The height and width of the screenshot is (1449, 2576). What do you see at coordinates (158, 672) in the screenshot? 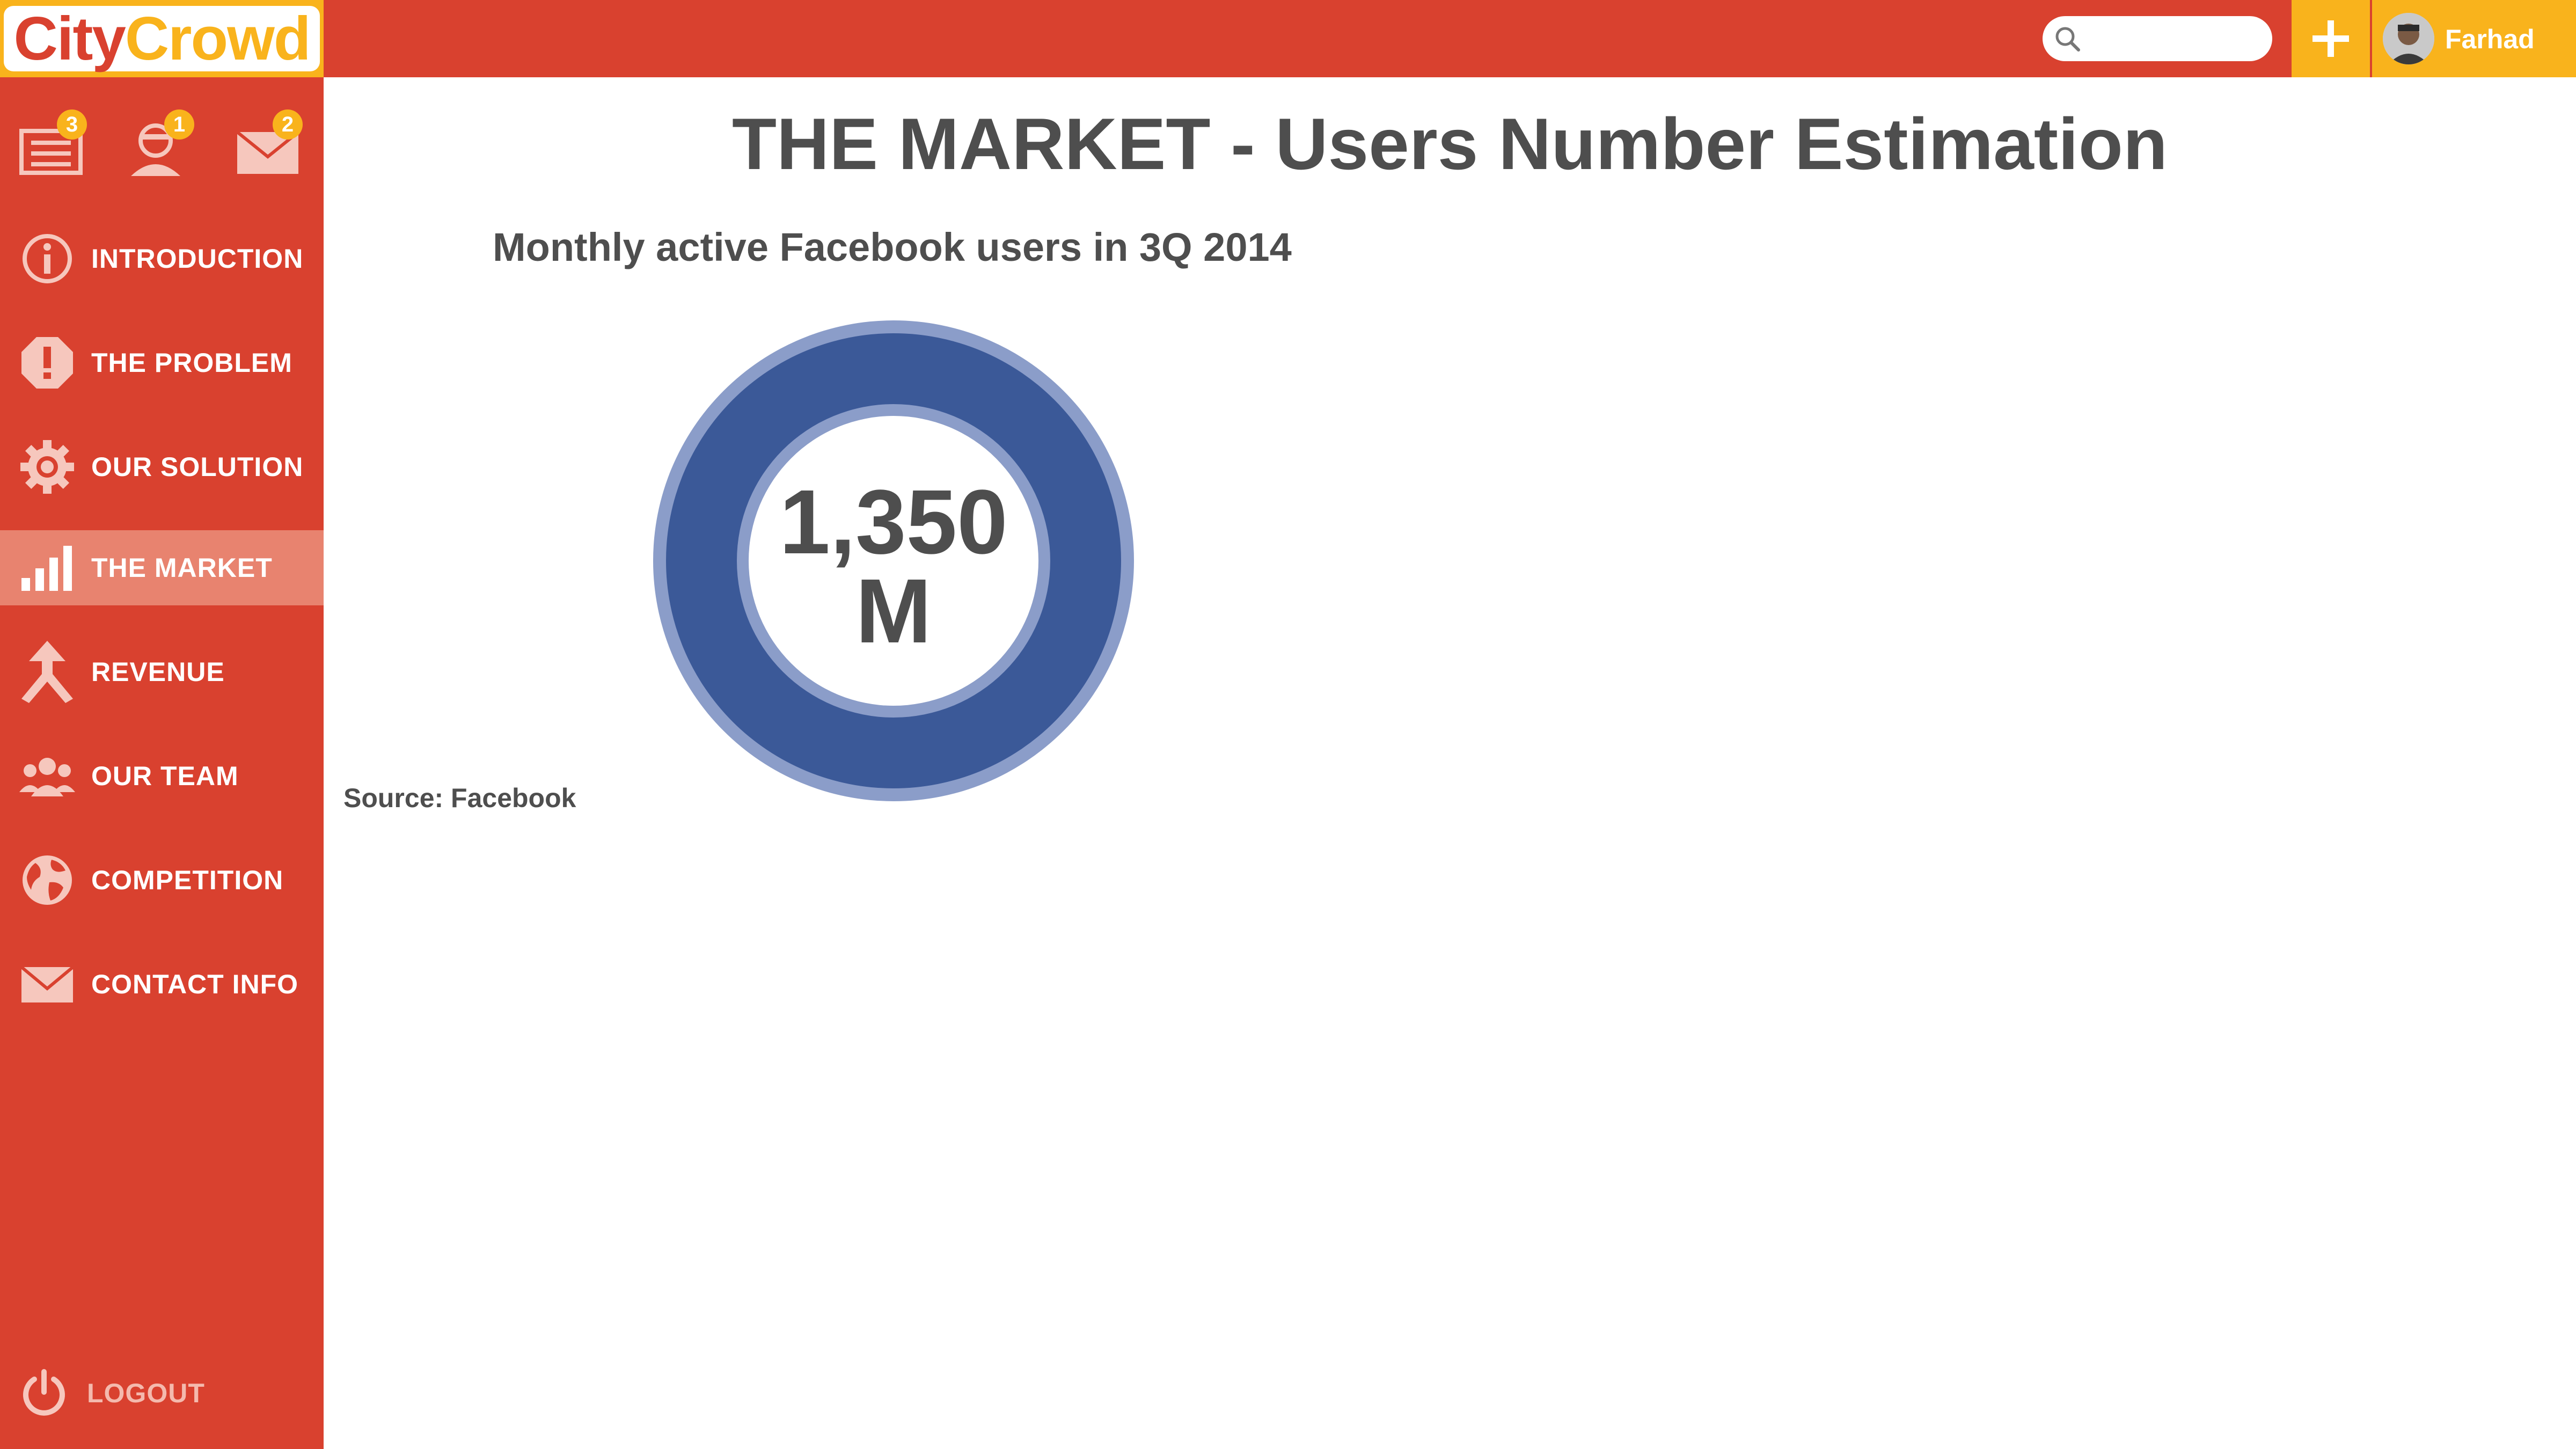
I see `sidebar-item-label: REVENUE` at bounding box center [158, 672].